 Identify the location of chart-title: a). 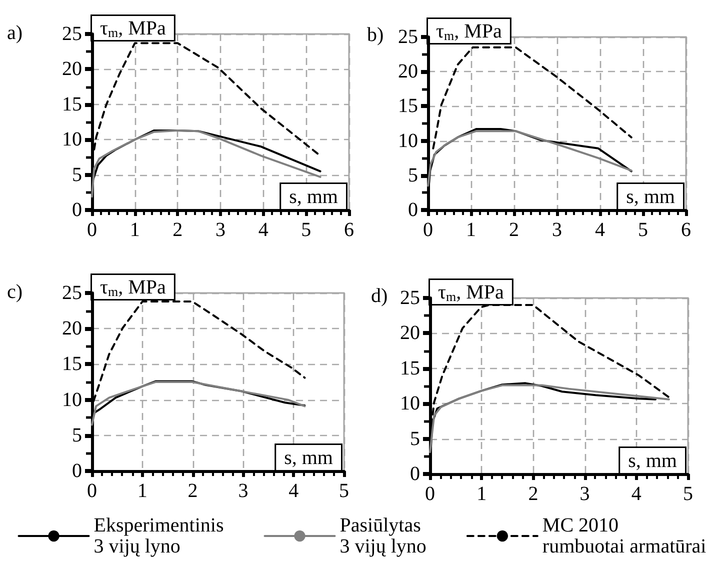
(15, 33).